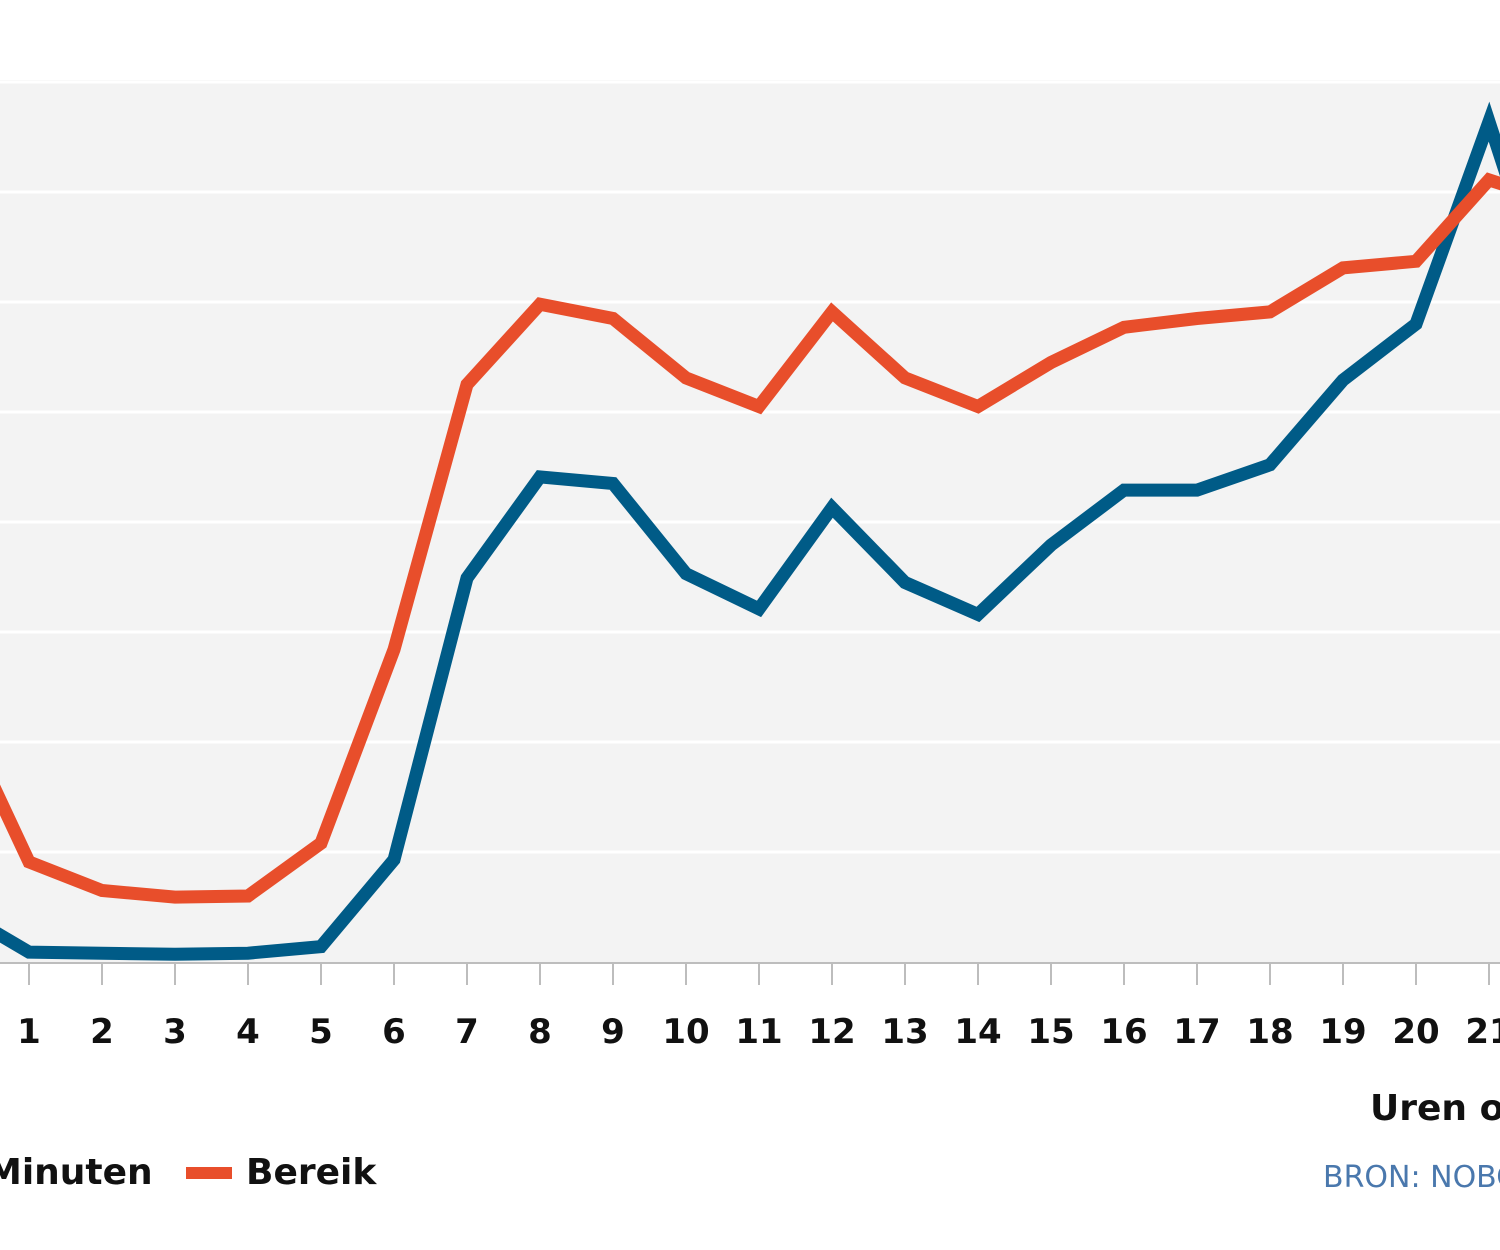 Image resolution: width=1500 pixels, height=1250 pixels. Describe the element at coordinates (1050, 1032) in the screenshot. I see `x-tick-label: 15` at that location.